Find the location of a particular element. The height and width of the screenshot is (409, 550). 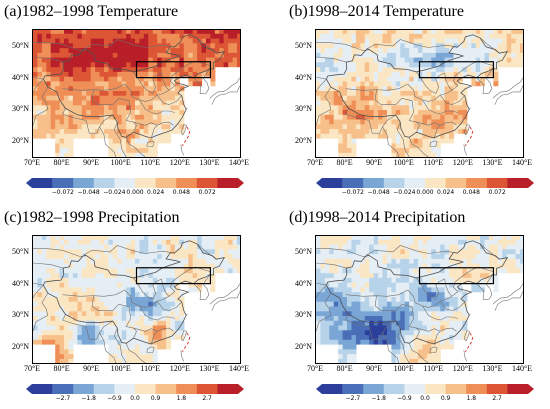

map-b is located at coordinates (419, 93).